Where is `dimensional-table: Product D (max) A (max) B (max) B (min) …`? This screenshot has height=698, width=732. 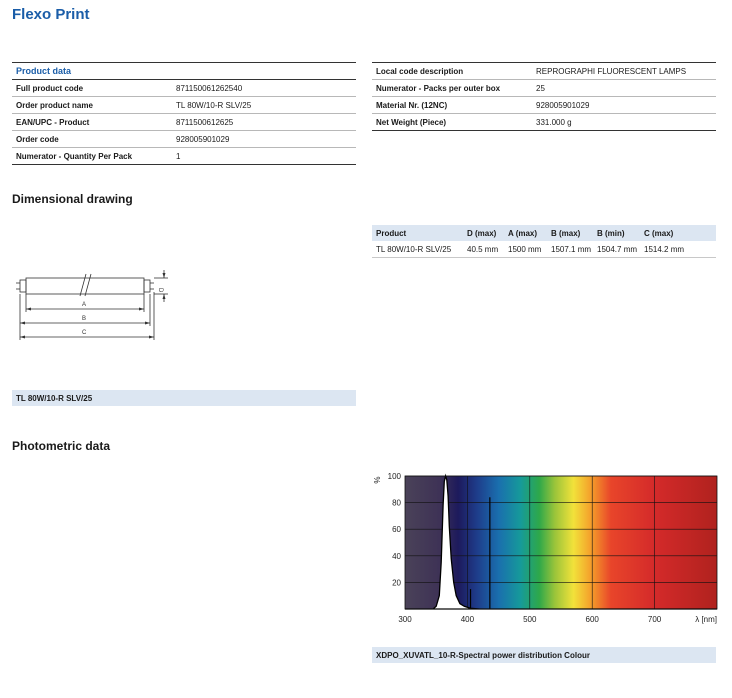 dimensional-table: Product D (max) A (max) B (max) B (min) … is located at coordinates (544, 241).